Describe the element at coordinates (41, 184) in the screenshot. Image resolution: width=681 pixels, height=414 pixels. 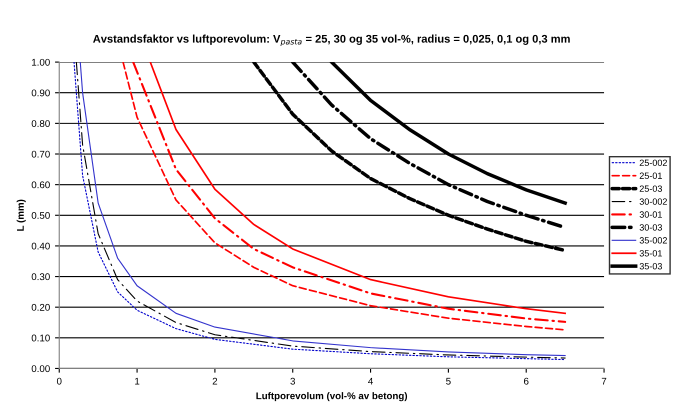
I see `y-tick-label: 0.60` at that location.